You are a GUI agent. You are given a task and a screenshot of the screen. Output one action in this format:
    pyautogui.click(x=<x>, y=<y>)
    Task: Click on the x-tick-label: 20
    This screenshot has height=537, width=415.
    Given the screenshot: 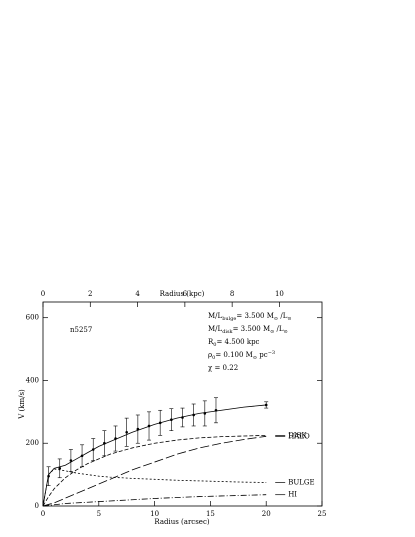 What is the action you would take?
    pyautogui.click(x=266, y=514)
    